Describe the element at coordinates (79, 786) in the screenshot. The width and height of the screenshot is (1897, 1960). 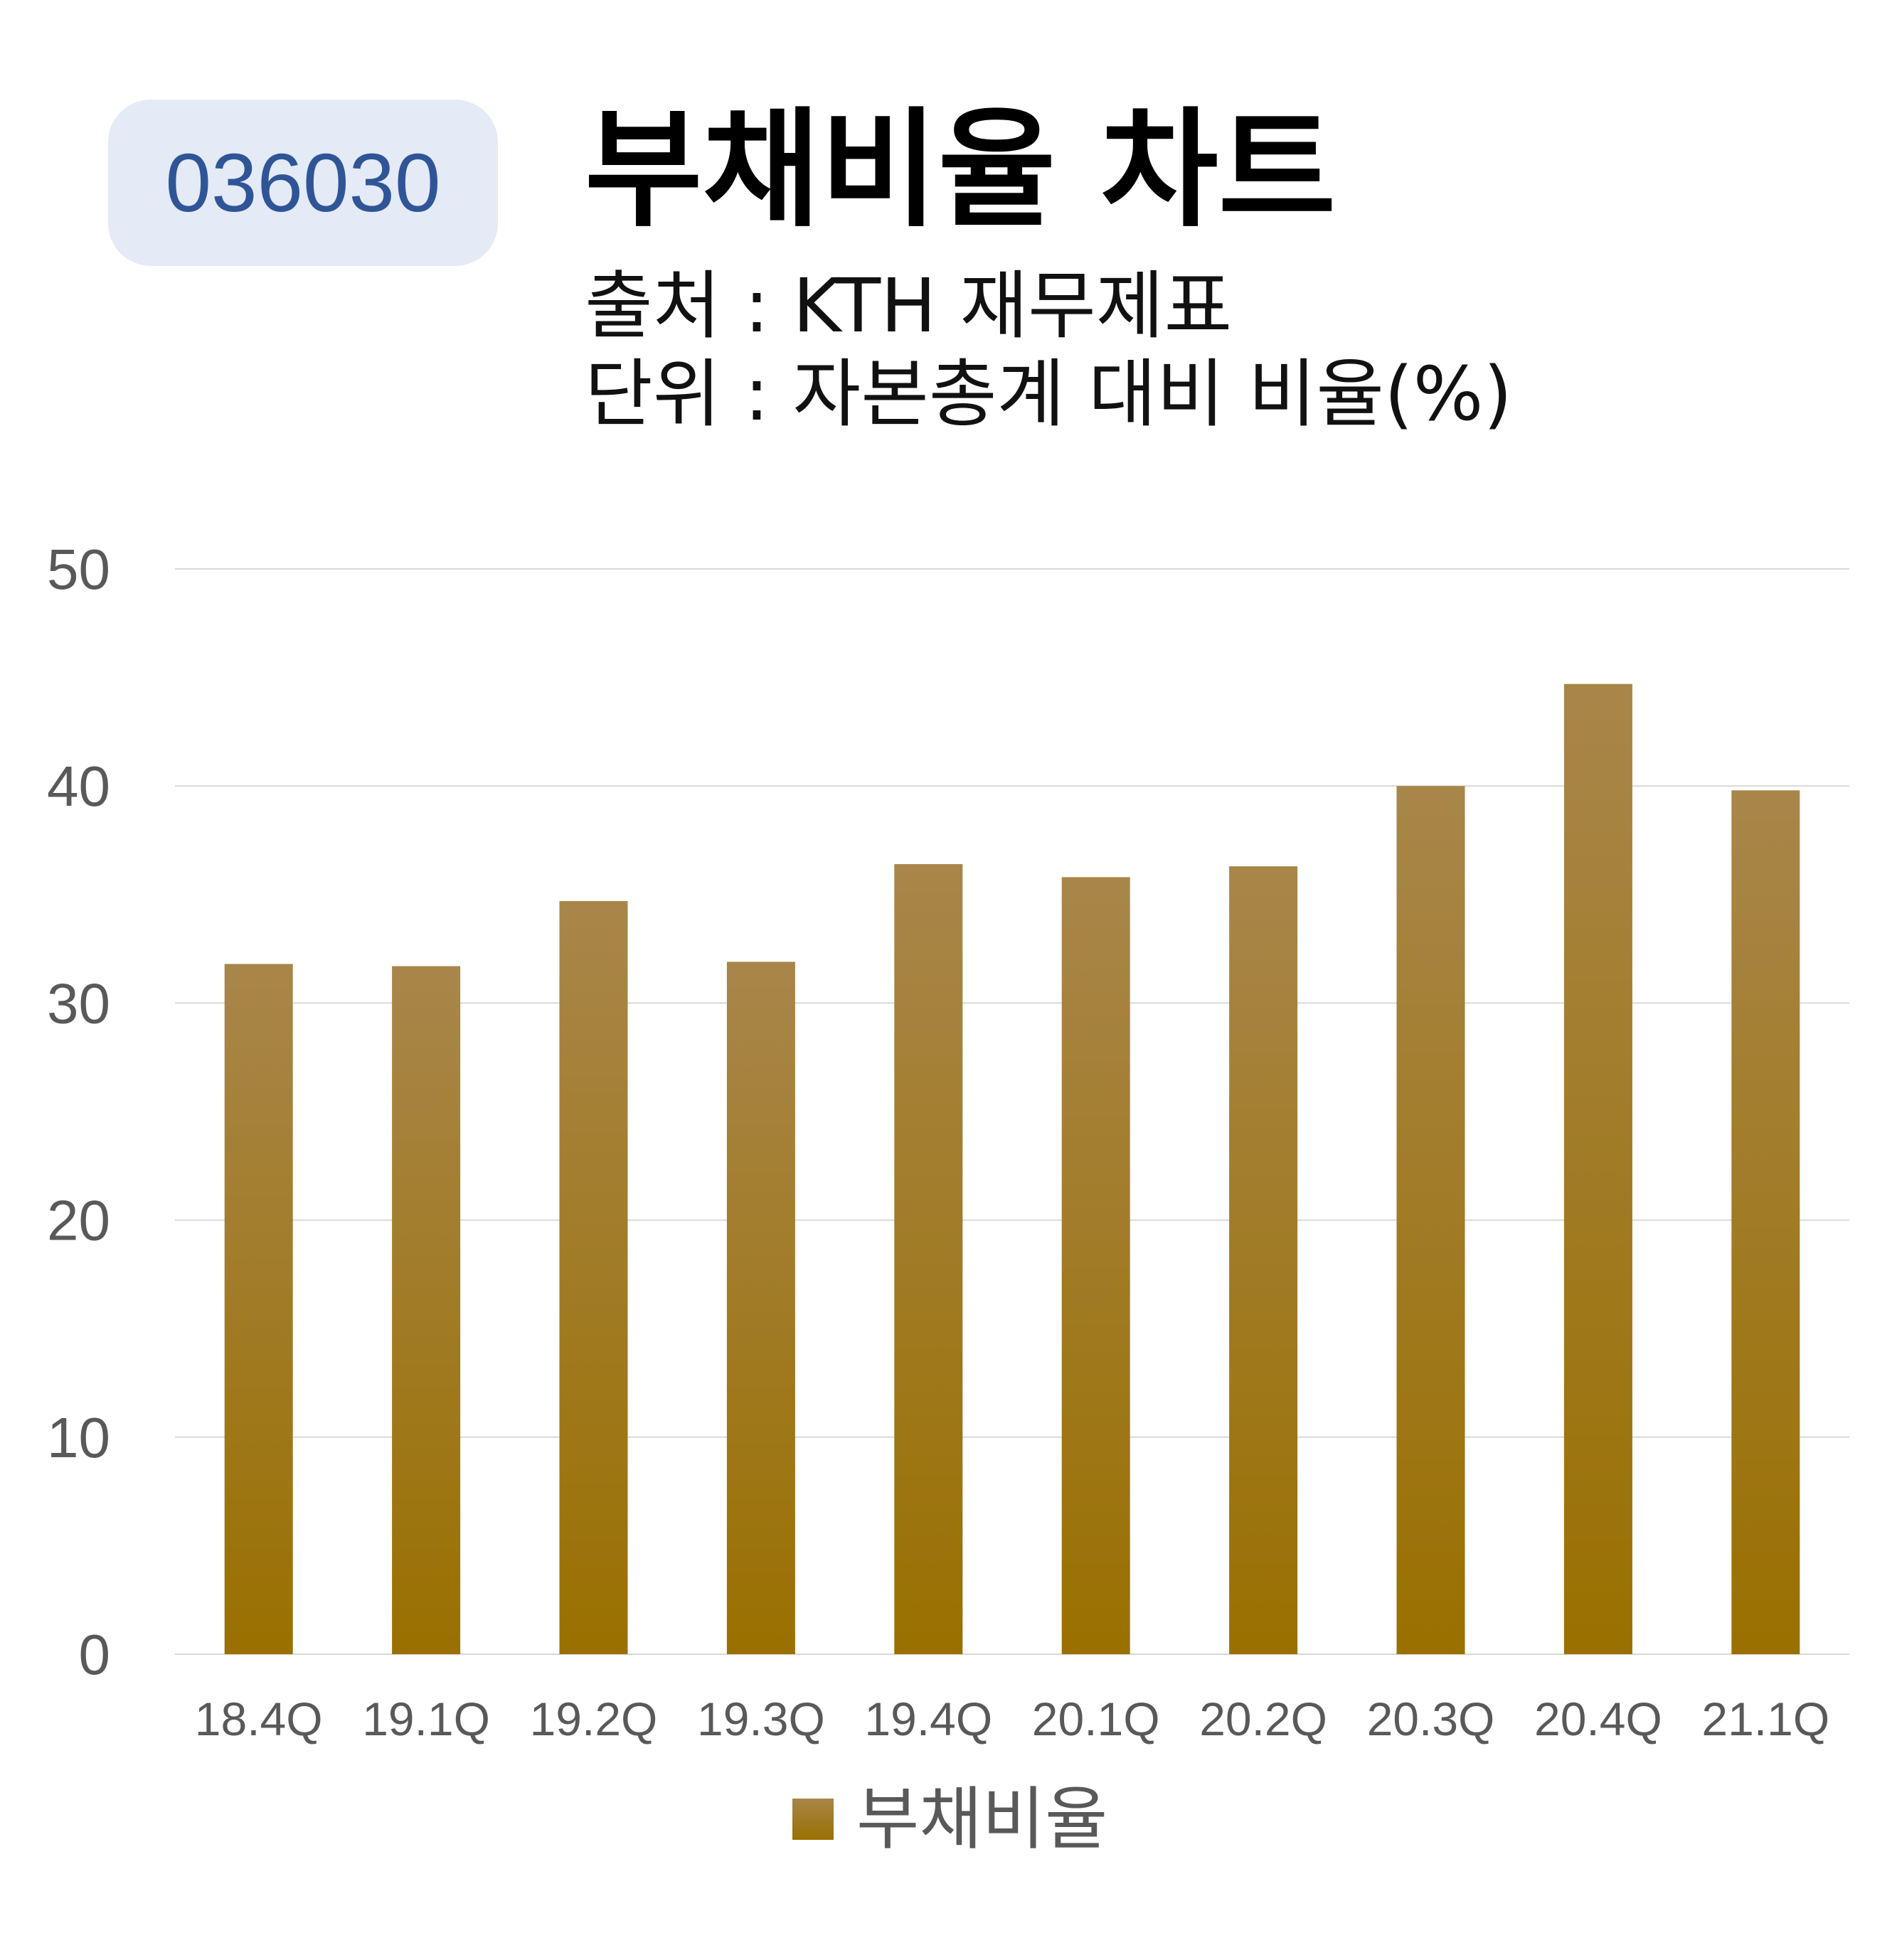
I see `y-tick-label: 40` at that location.